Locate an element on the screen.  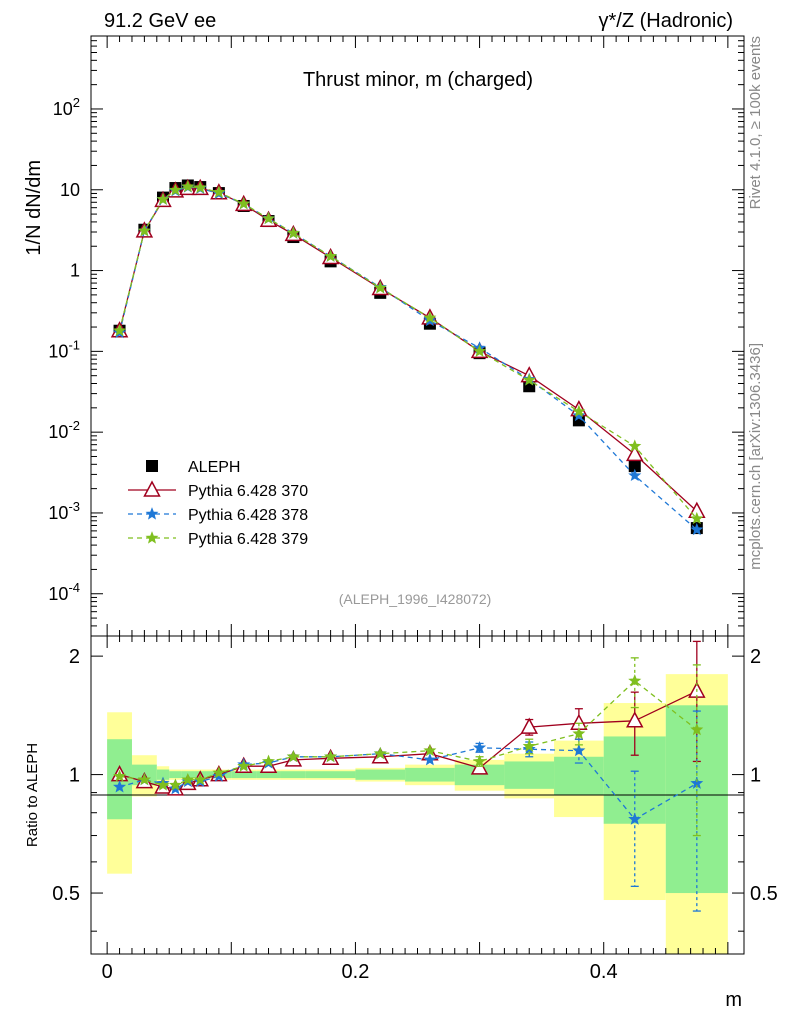
point-aleph is located at coordinates (634, 466).